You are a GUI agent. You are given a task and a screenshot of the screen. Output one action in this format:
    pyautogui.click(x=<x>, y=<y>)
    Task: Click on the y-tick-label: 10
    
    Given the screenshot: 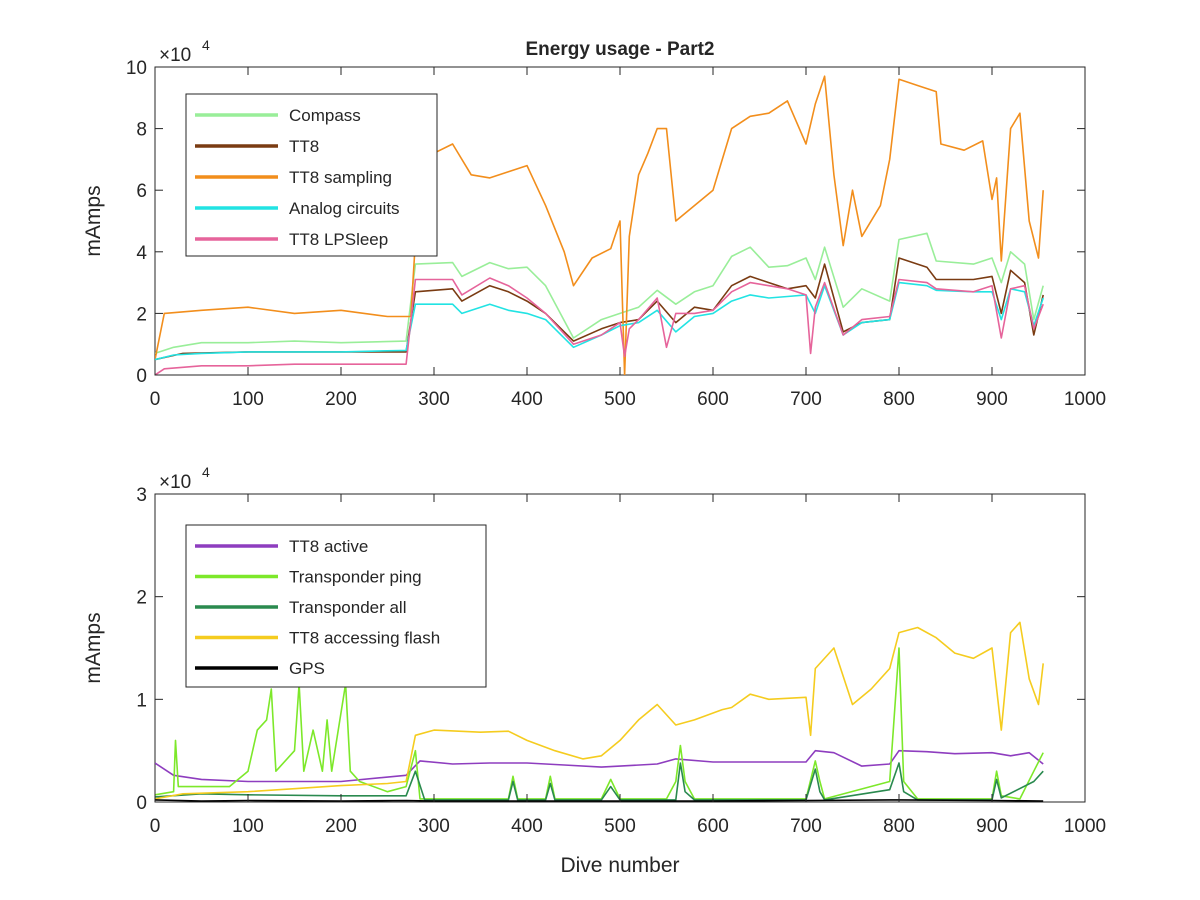 What is the action you would take?
    pyautogui.click(x=136, y=68)
    